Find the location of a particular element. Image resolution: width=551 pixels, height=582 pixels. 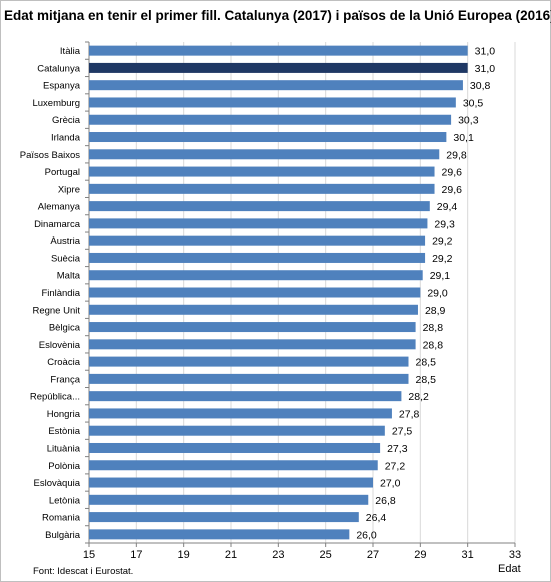

category-label: Regne Unit is located at coordinates (56, 310).